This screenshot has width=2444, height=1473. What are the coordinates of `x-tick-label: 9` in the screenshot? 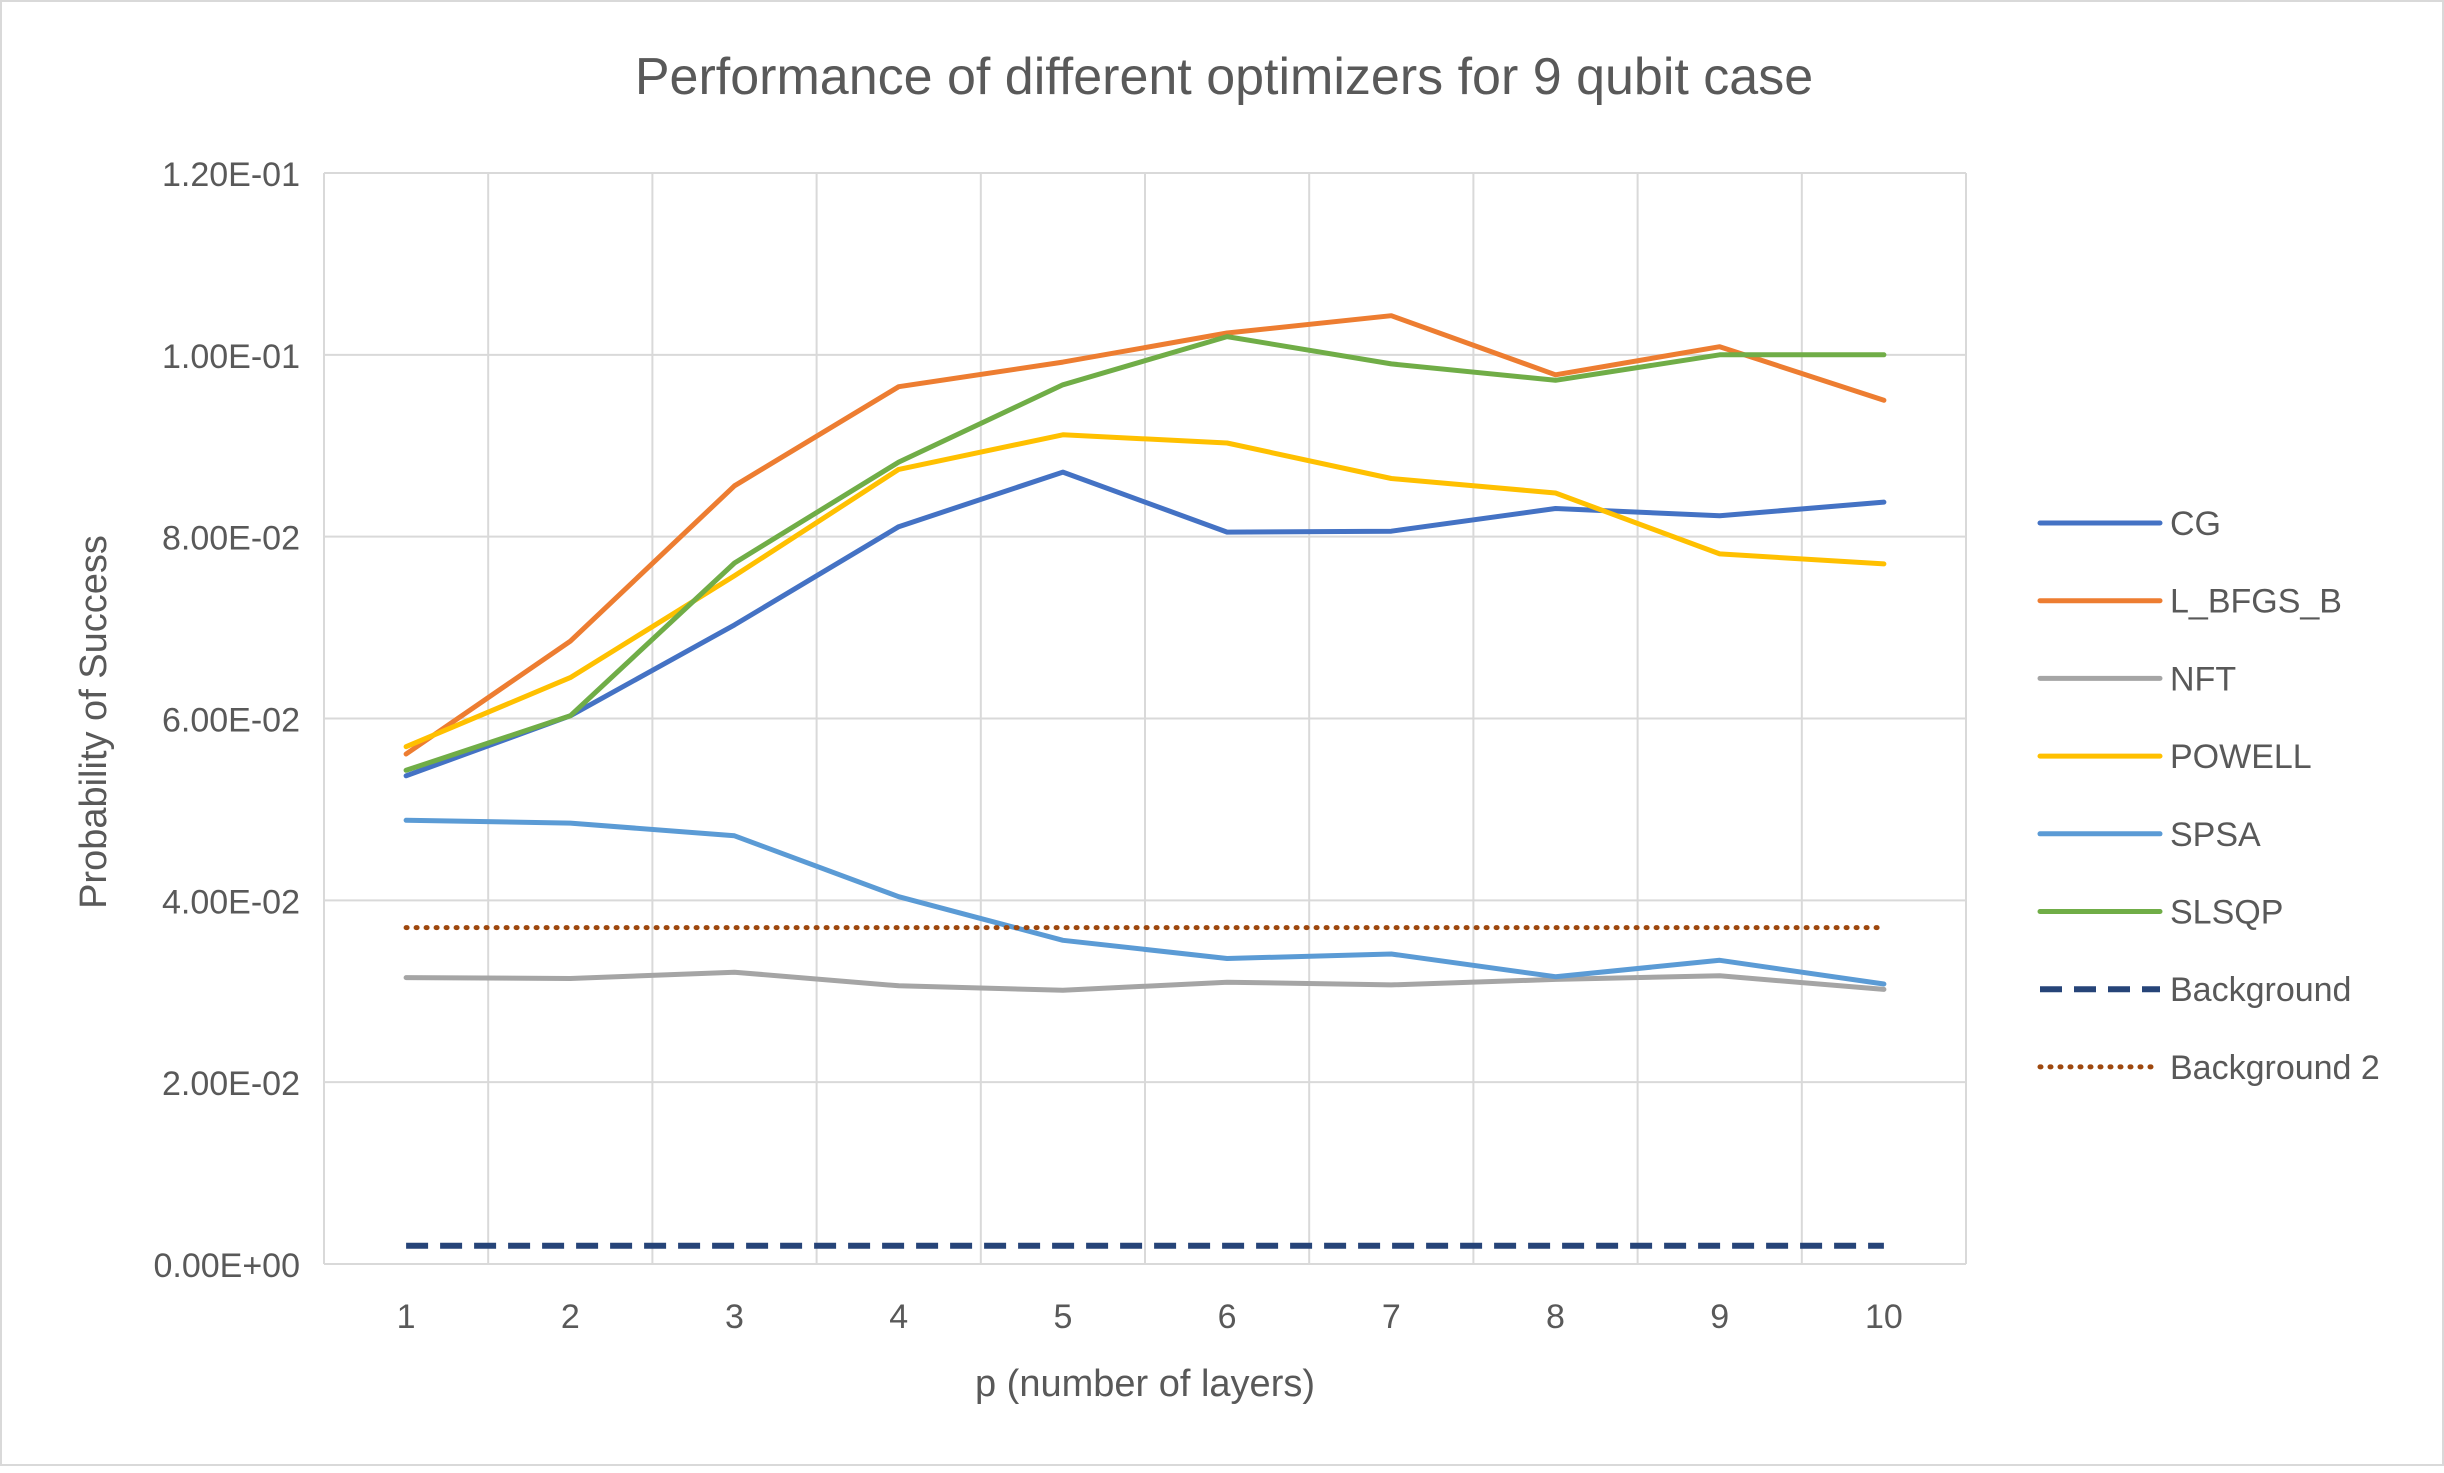 It's located at (1719, 1317).